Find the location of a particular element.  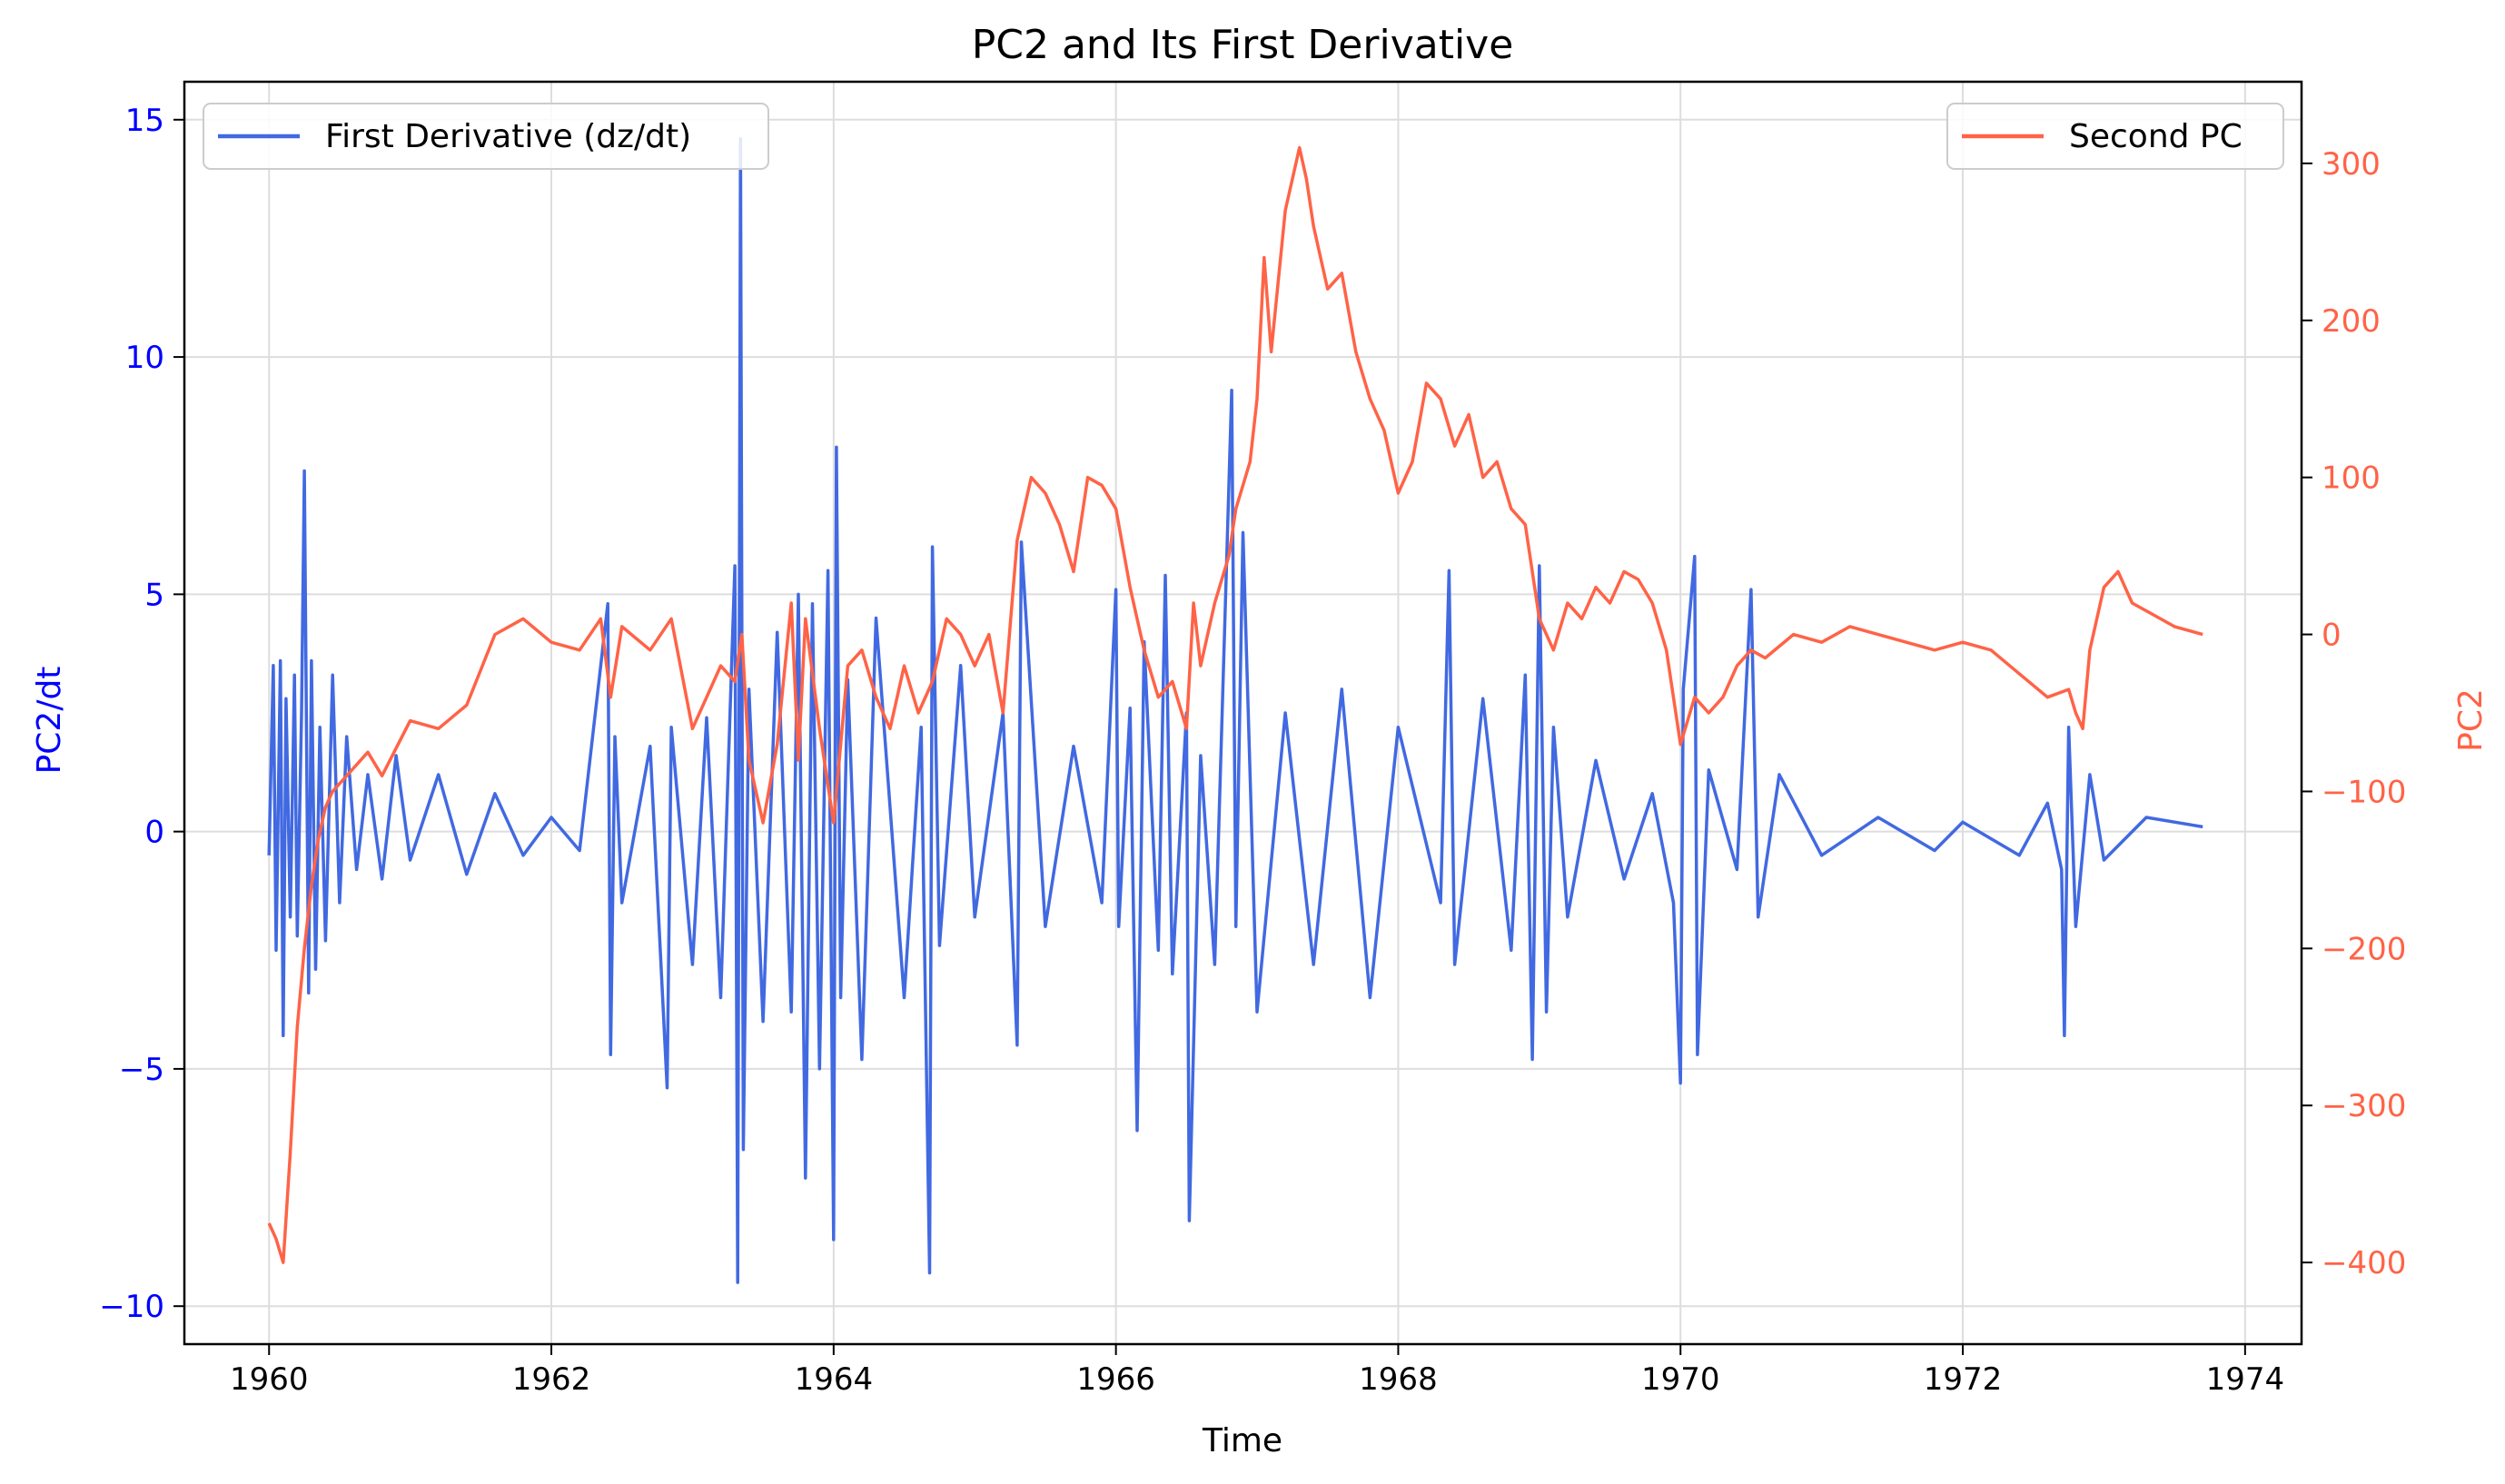

right-tick-label-4: 0 is located at coordinates (2332, 636).